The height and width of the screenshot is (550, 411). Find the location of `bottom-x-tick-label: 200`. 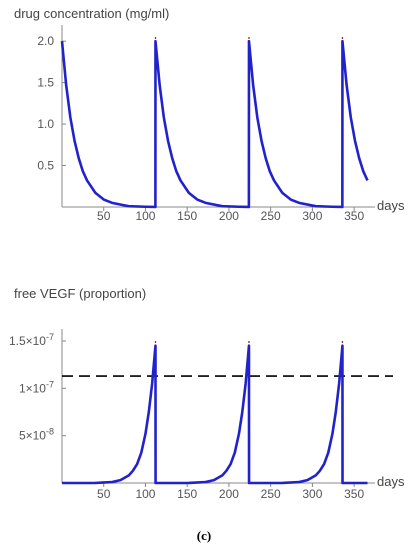

bottom-x-tick-label: 200 is located at coordinates (229, 494).